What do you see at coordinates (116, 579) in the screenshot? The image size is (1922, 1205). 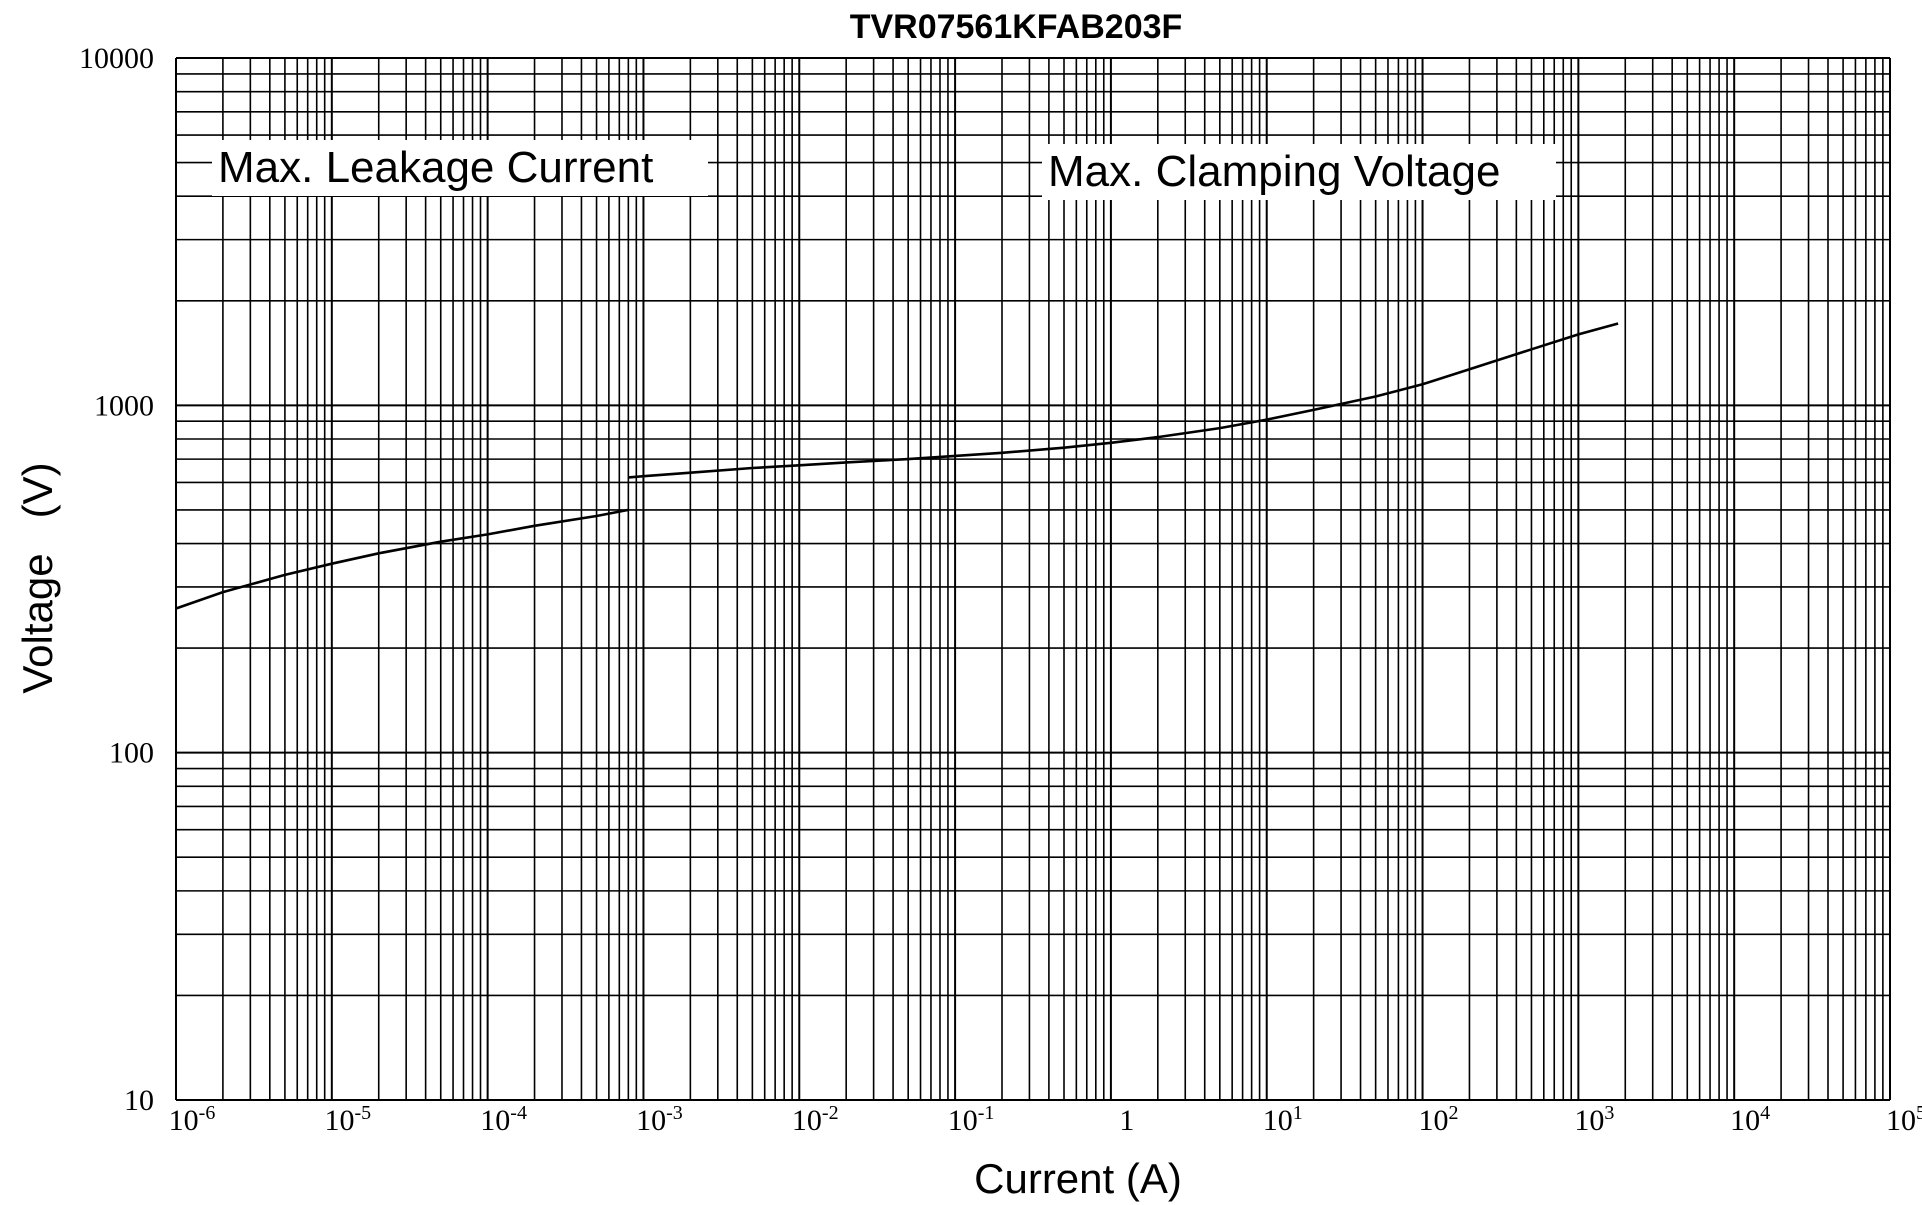 I see `y-tick-labels: 10 100 1000 10000` at bounding box center [116, 579].